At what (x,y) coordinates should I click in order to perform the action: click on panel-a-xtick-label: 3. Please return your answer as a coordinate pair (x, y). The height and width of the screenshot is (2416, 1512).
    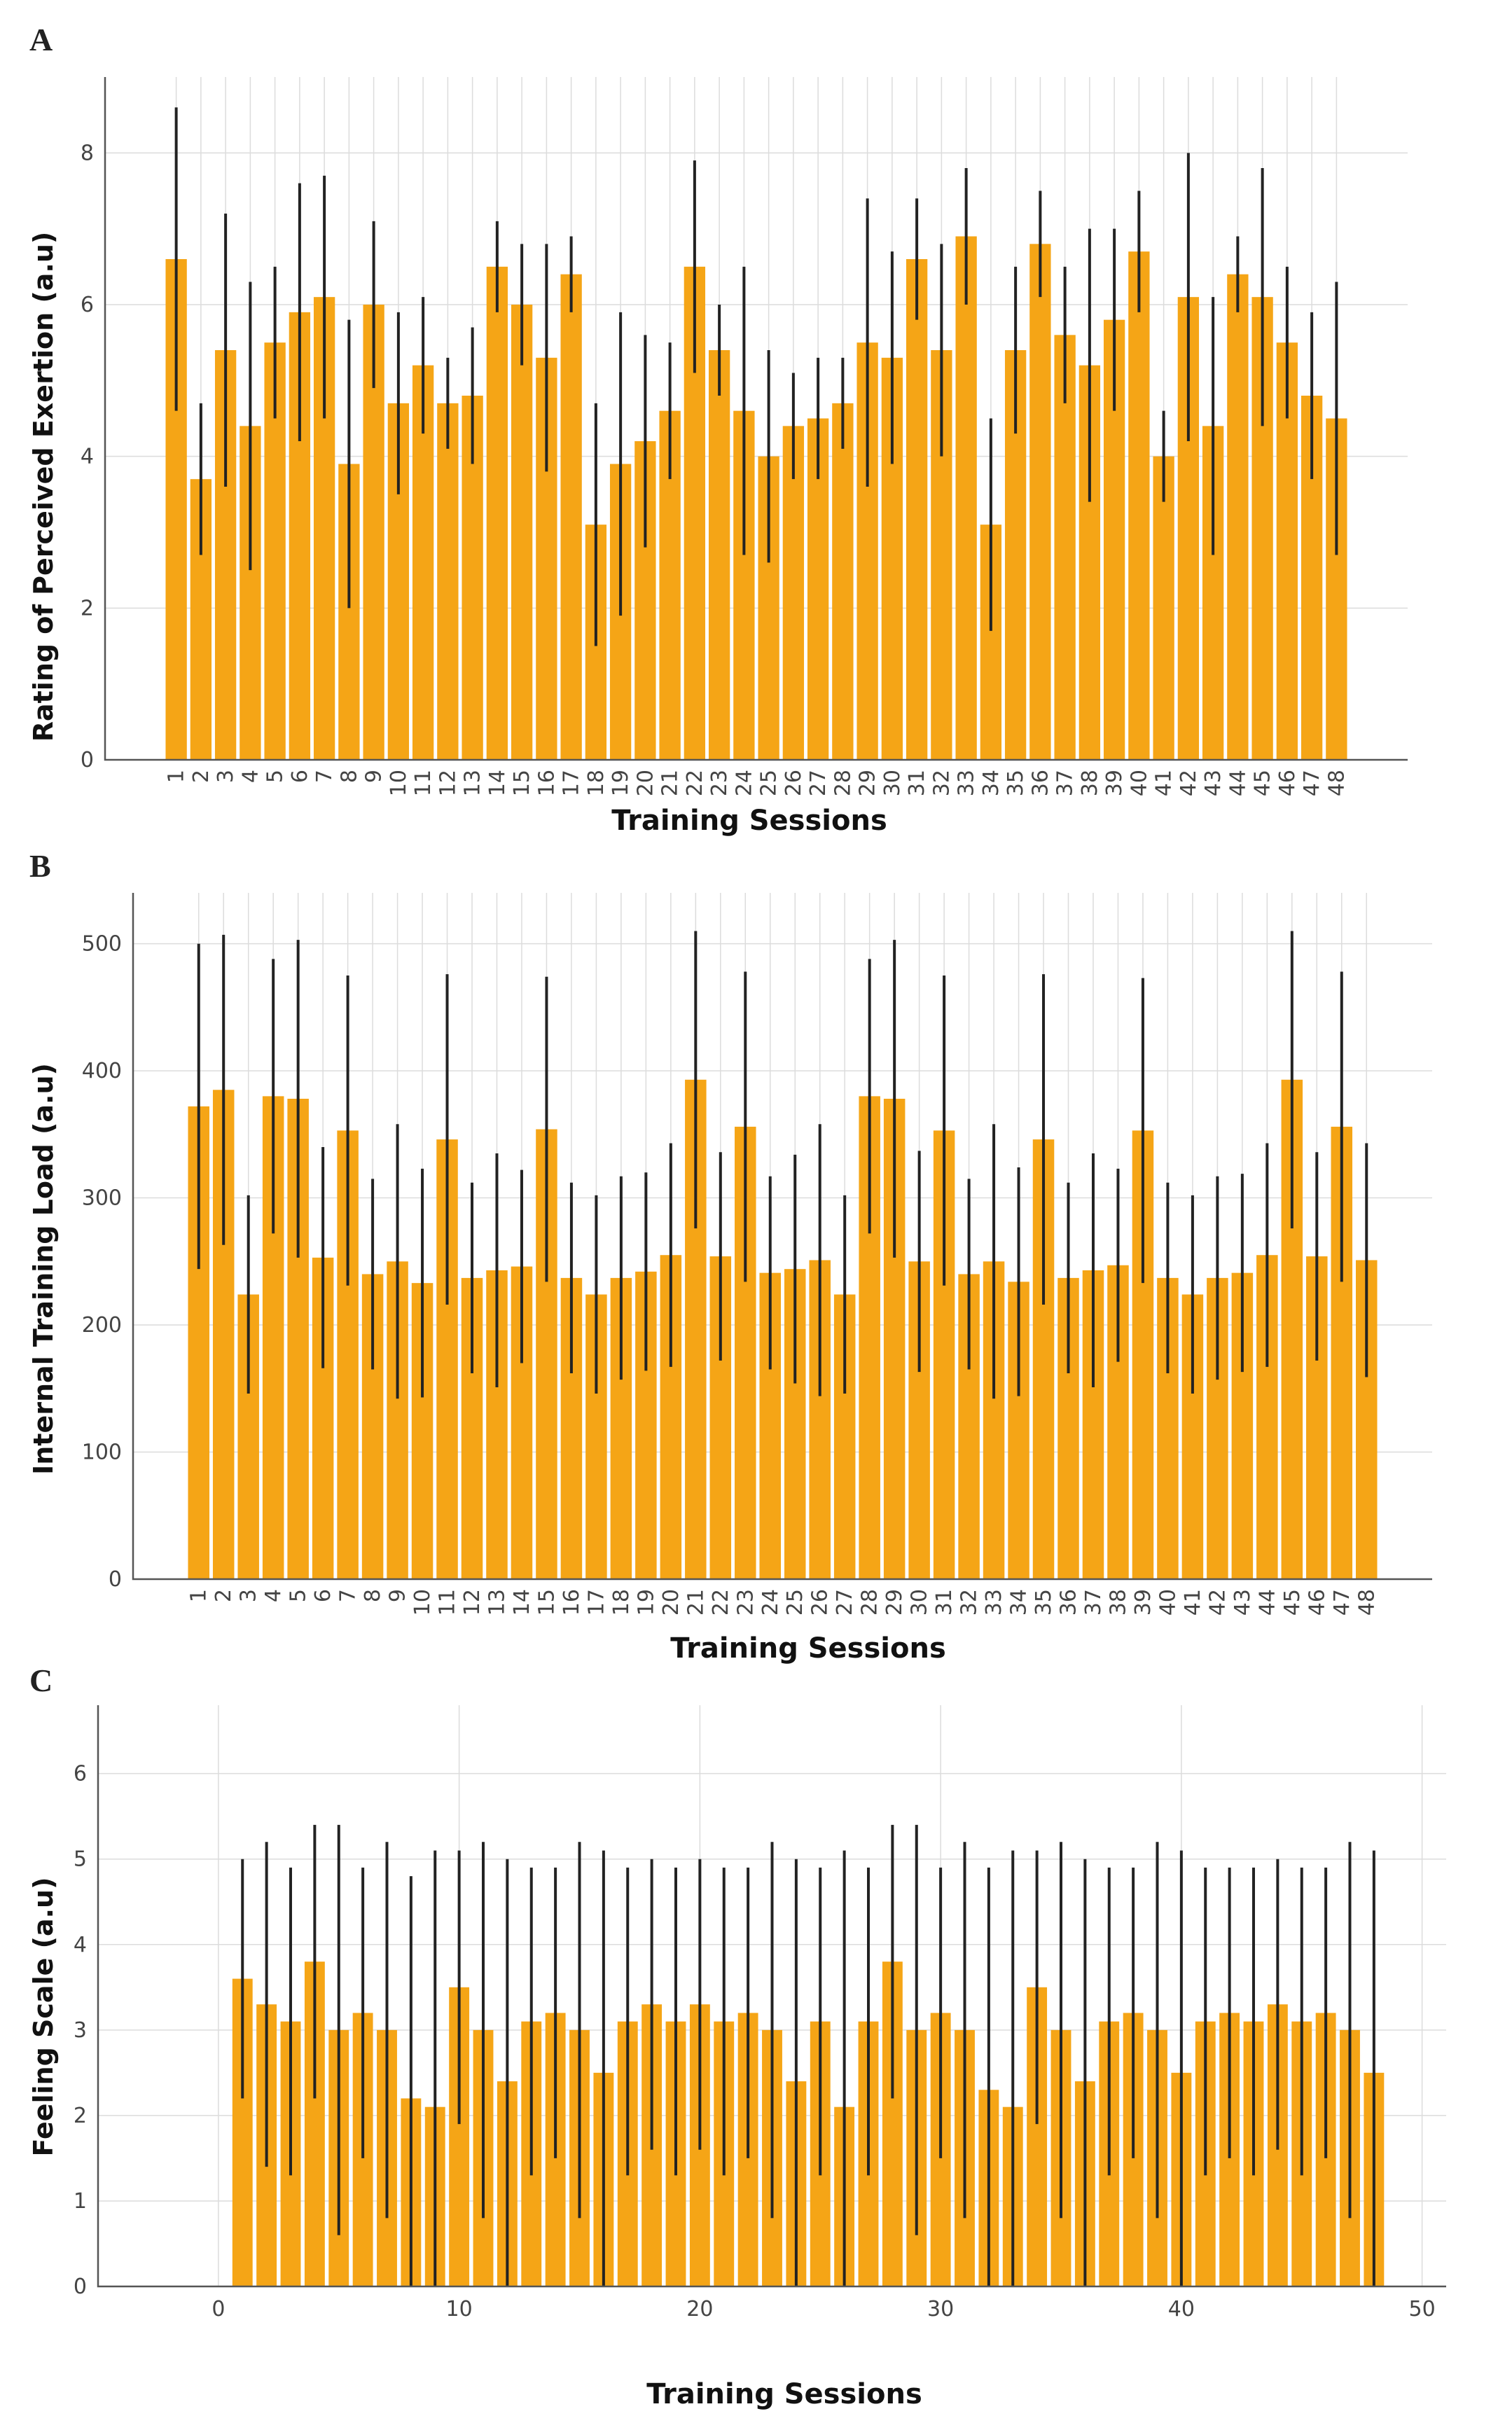
    Looking at the image, I should click on (226, 777).